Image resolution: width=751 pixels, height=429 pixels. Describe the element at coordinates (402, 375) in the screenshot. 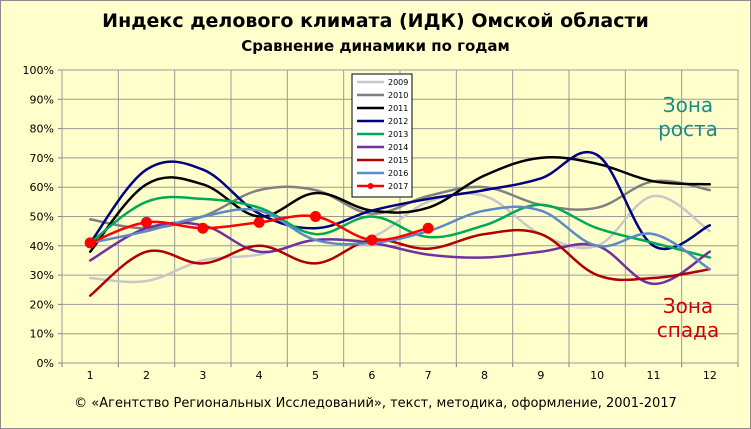

I see `x-axis-ticks: 1 2 3 4 5 6 7 8 9 10 11 12` at that location.